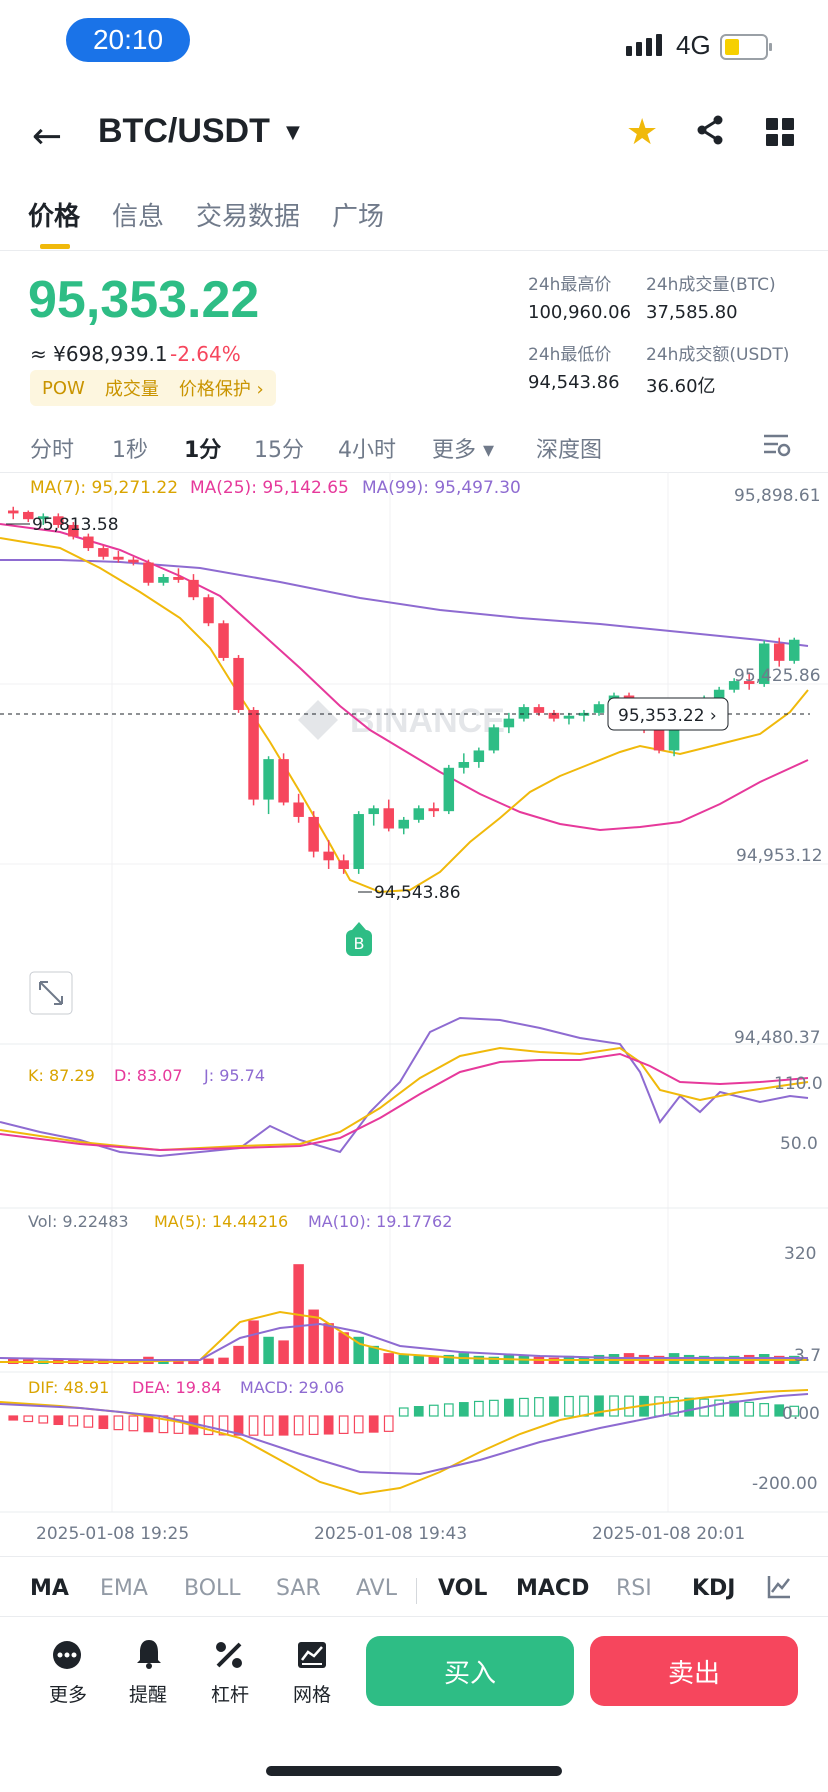  I want to click on last-price: 95,353.22, so click(144, 300).